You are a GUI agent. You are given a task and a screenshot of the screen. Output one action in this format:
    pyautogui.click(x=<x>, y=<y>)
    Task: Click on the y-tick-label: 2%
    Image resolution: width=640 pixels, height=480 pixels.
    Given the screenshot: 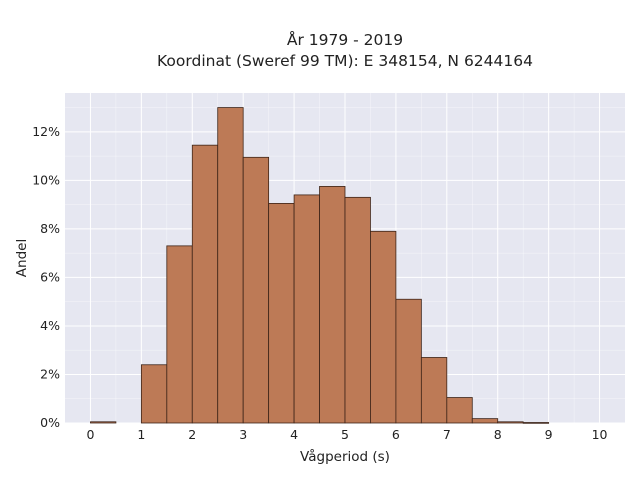 What is the action you would take?
    pyautogui.click(x=50, y=373)
    